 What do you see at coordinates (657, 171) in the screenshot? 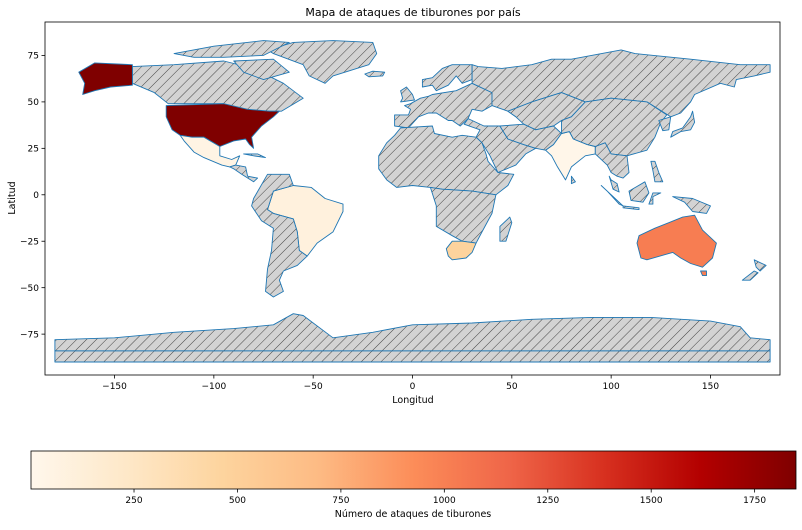
I see `country-philippines` at bounding box center [657, 171].